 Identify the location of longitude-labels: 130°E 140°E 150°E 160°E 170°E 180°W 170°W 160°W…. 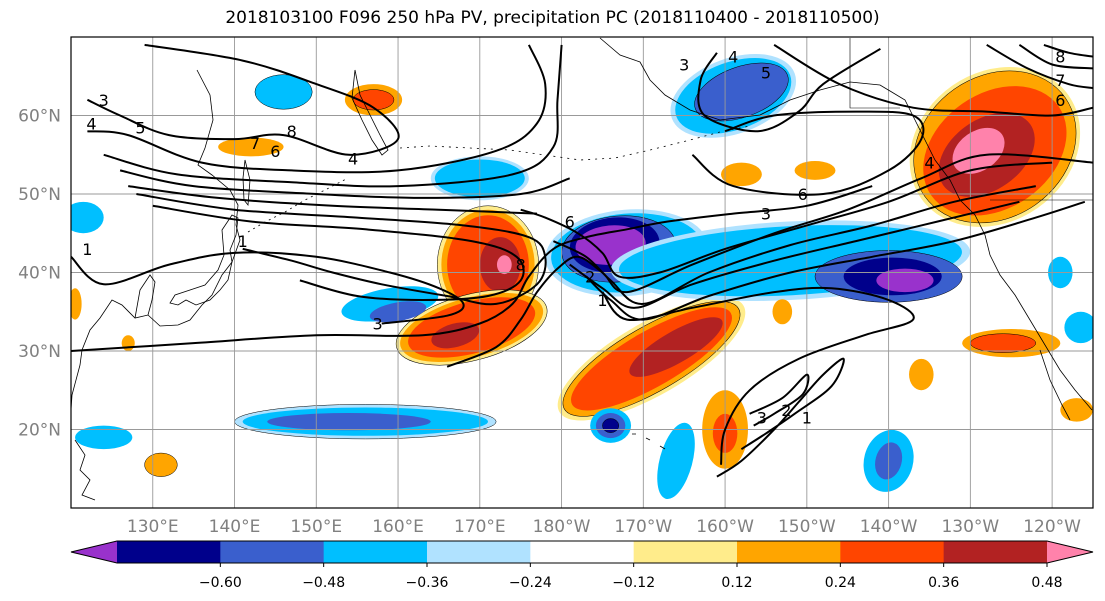
(604, 527).